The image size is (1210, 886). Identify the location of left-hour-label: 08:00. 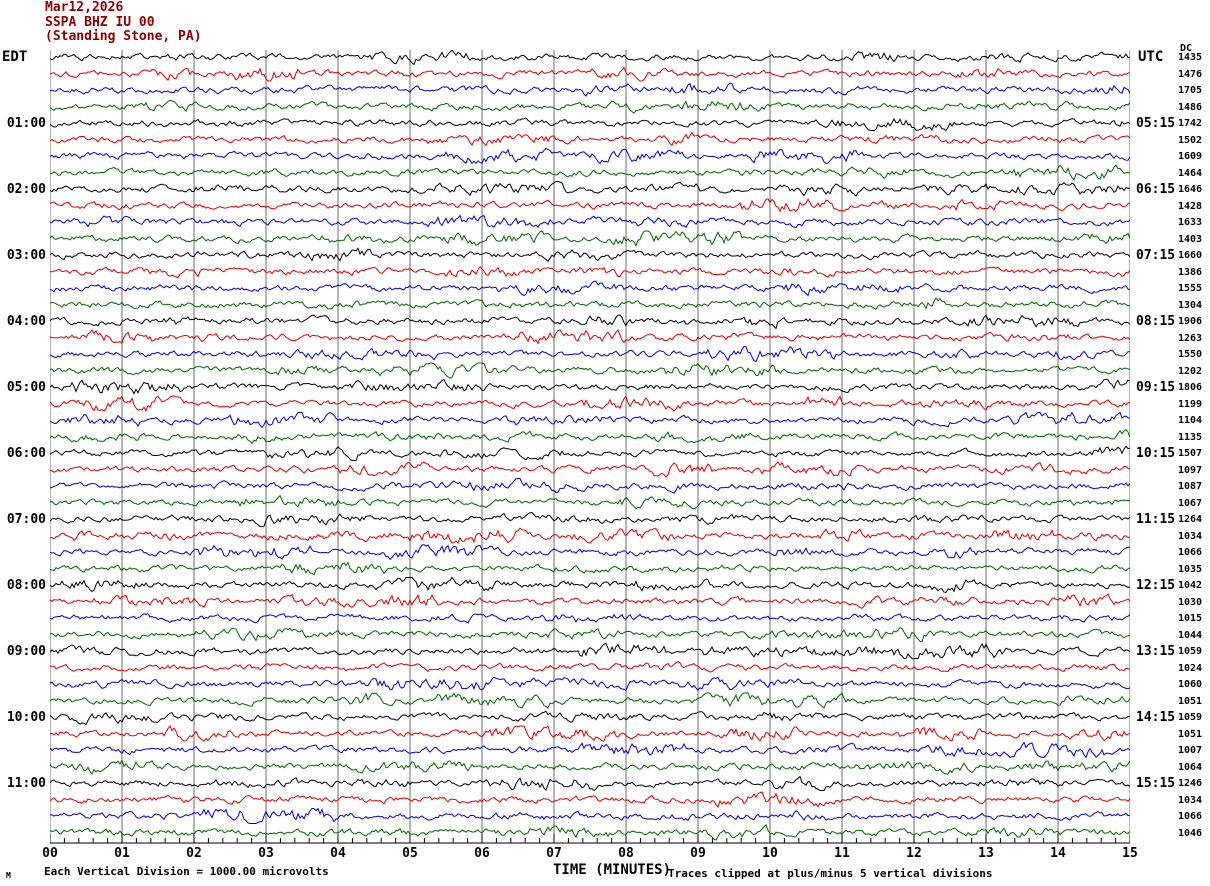
(26, 585).